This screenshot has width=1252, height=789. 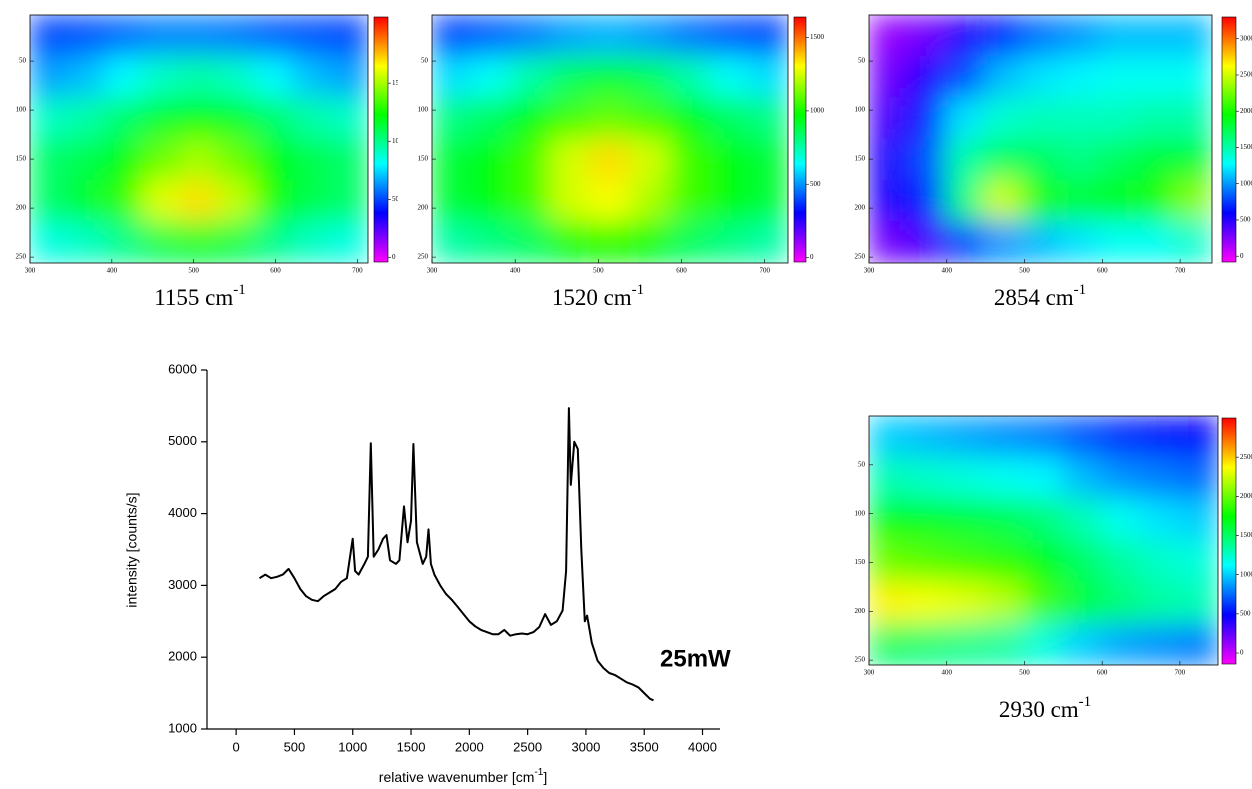 What do you see at coordinates (423, 257) in the screenshot?
I see `y-tick-label: 250` at bounding box center [423, 257].